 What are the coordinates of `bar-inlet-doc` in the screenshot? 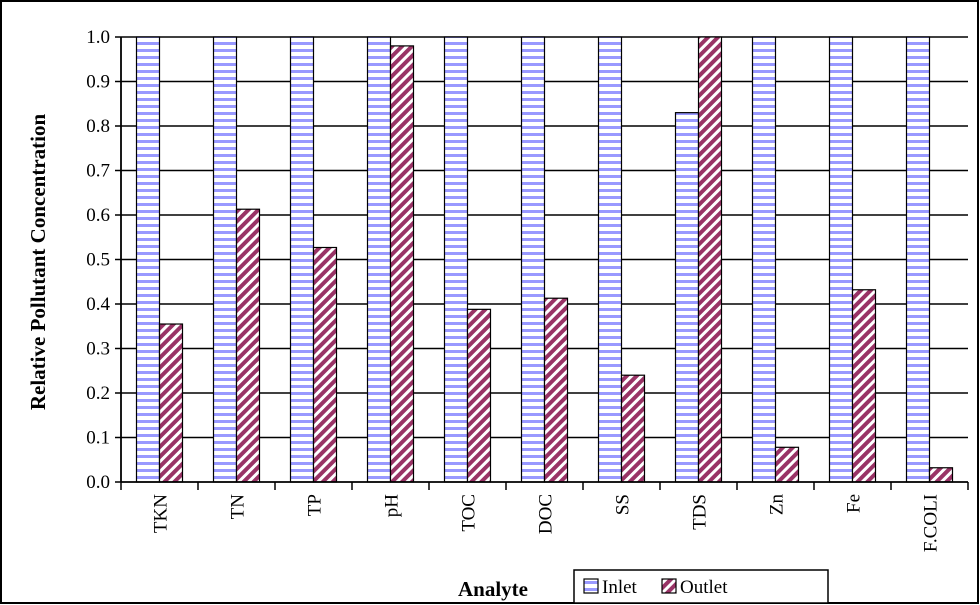 It's located at (533, 259).